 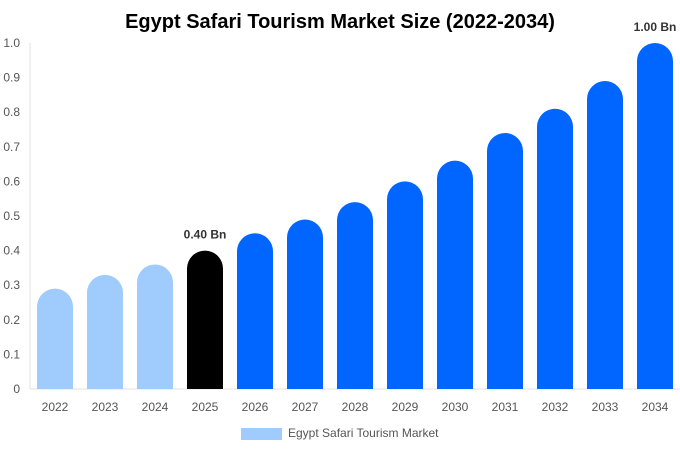 I want to click on x-tick-label: 2025, so click(x=205, y=407).